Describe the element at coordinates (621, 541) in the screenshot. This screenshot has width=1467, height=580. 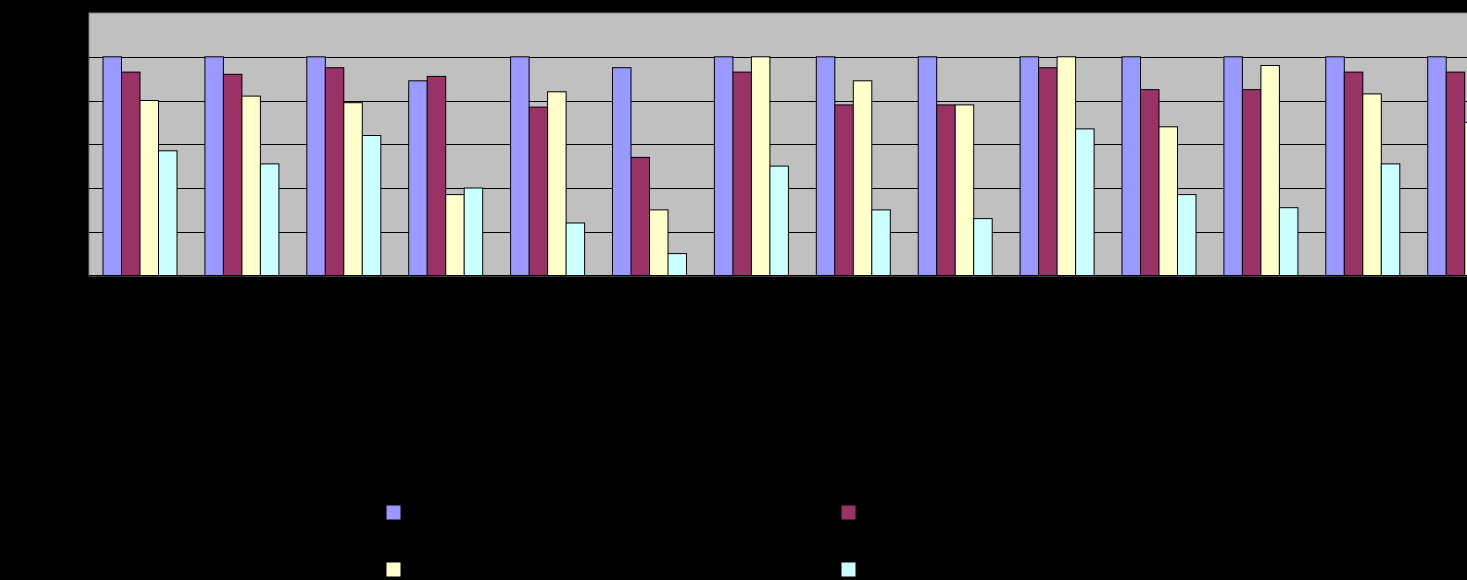
I see `legend` at that location.